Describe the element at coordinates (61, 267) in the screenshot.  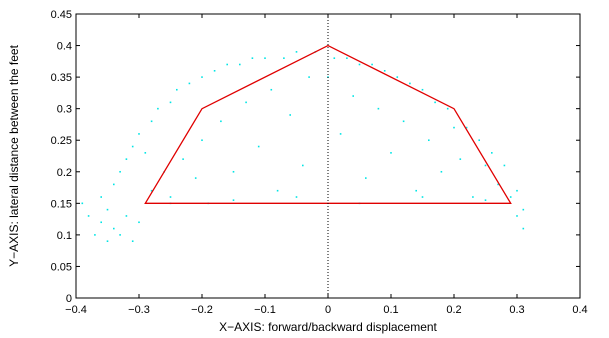
I see `y-tick-label: 0.05` at that location.